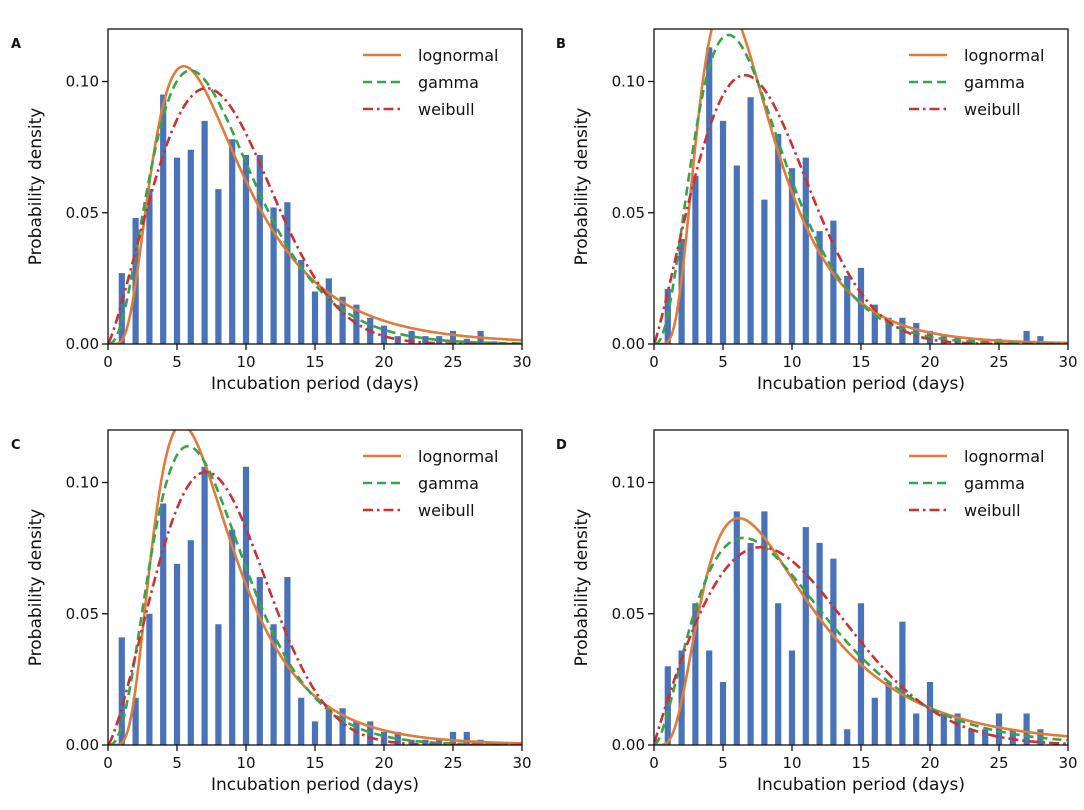 The width and height of the screenshot is (1084, 810). Describe the element at coordinates (723, 763) in the screenshot. I see `x-tick-label: 5` at that location.